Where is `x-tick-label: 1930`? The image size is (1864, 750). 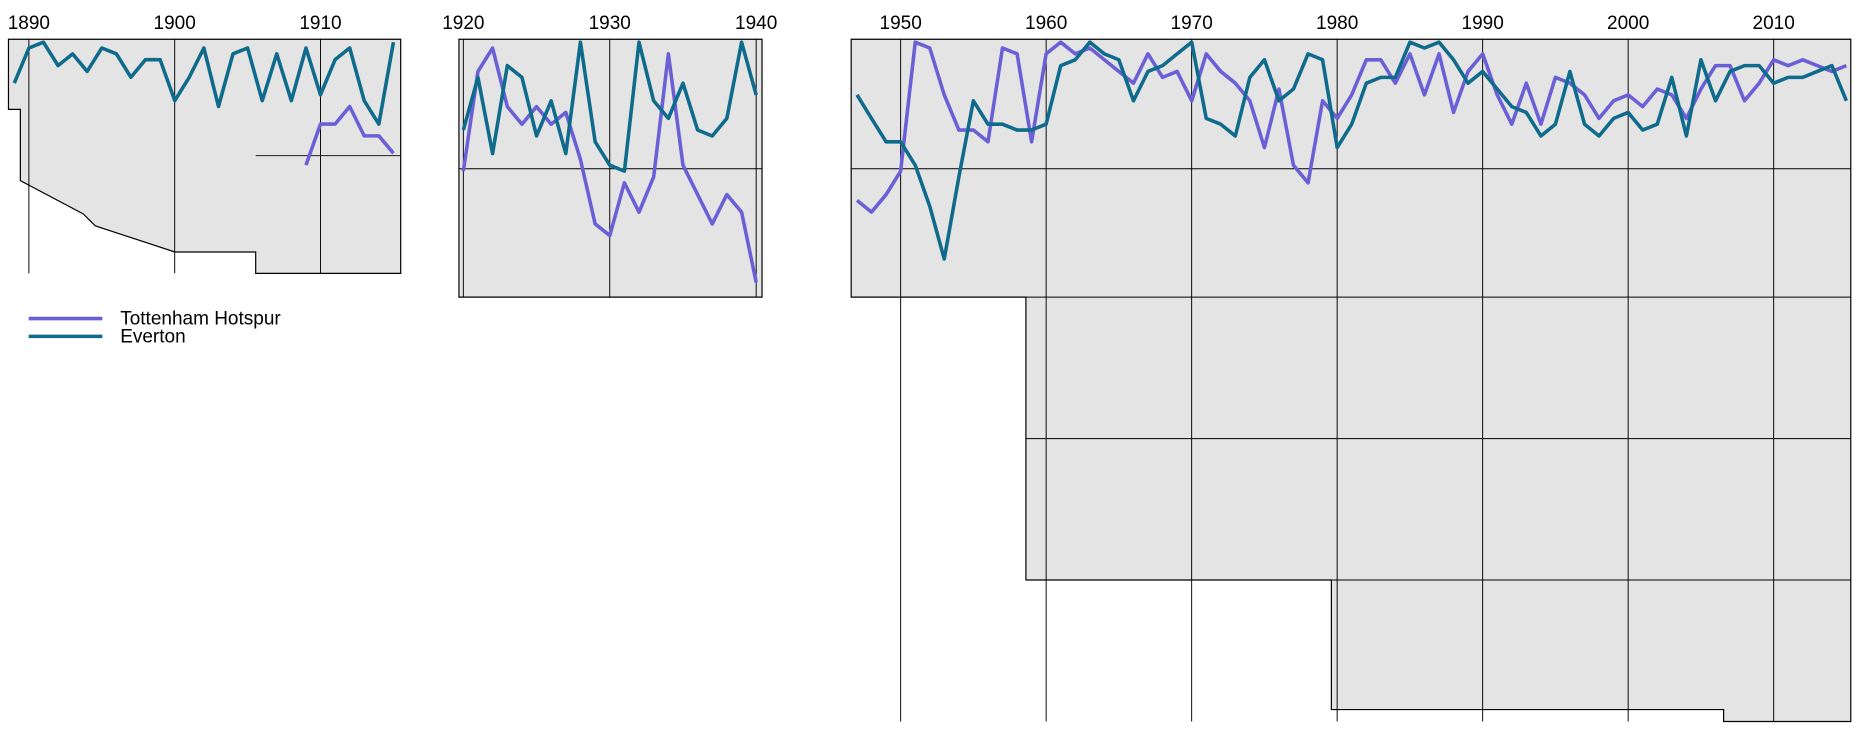
x-tick-label: 1930 is located at coordinates (610, 23).